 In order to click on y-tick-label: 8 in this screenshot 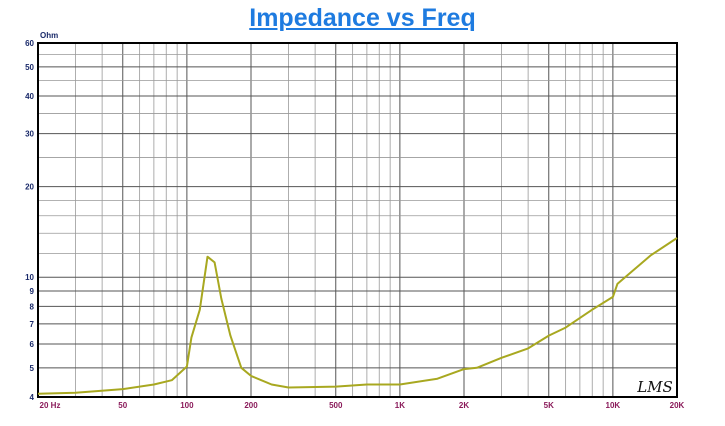, I will do `click(32, 306)`.